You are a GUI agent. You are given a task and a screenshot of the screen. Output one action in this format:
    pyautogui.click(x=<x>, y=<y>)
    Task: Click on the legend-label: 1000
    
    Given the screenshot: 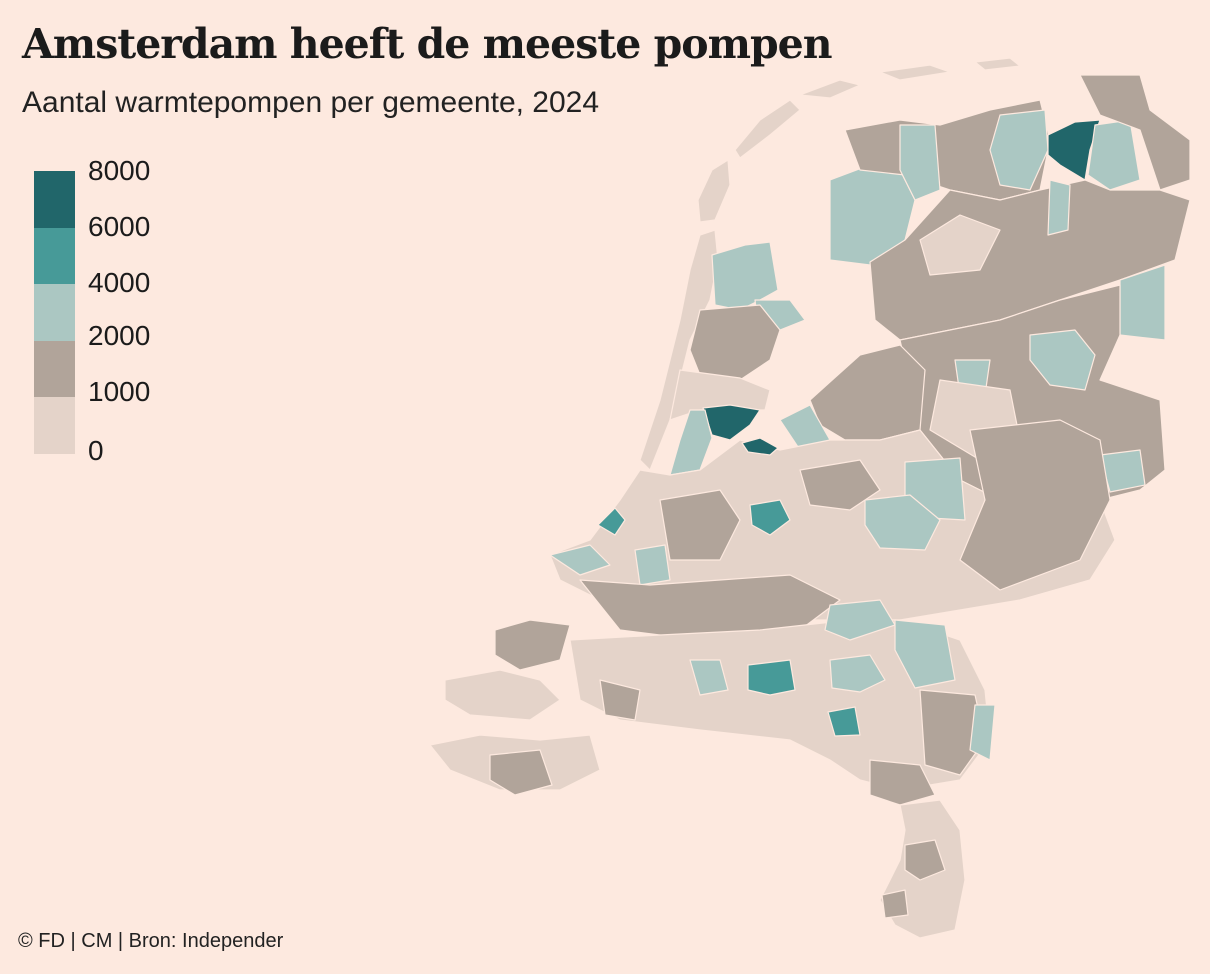 What is the action you would take?
    pyautogui.click(x=119, y=391)
    